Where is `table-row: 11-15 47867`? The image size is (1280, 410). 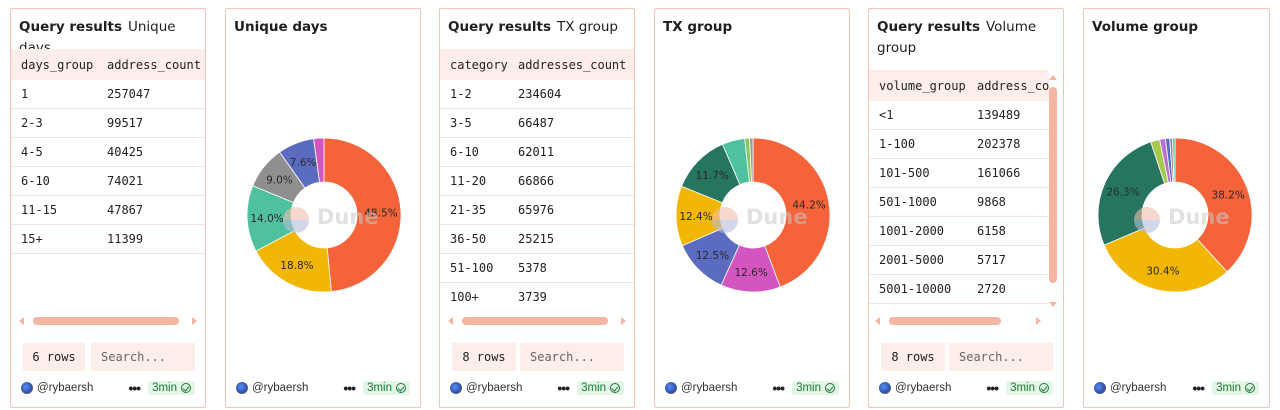 table-row: 11-15 47867 is located at coordinates (108, 210).